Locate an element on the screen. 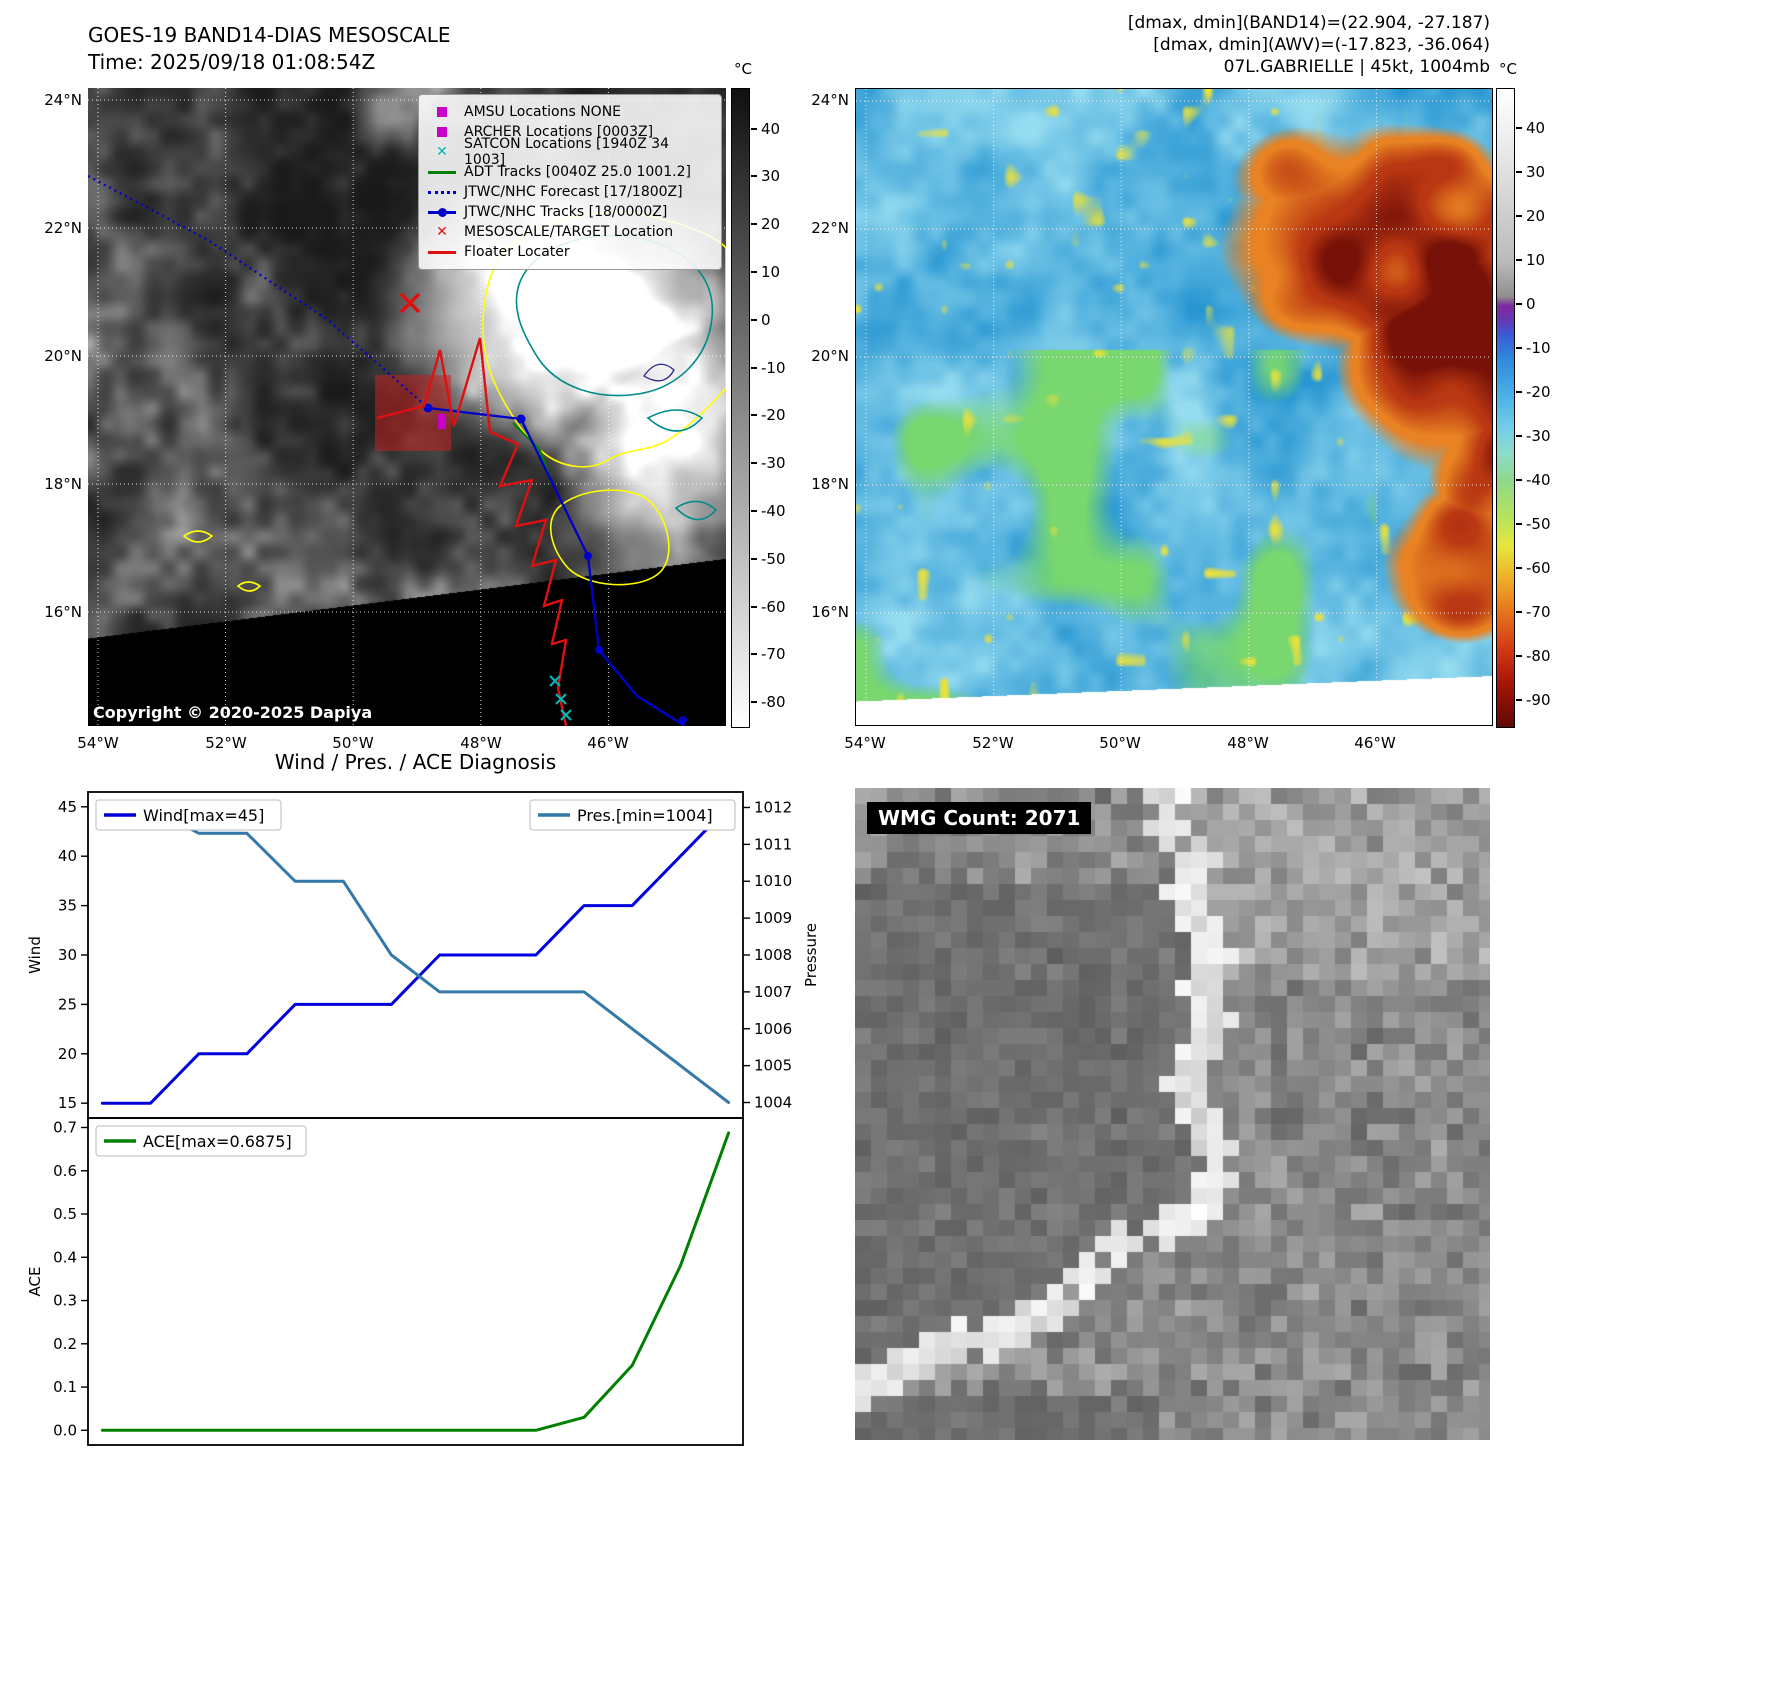 The width and height of the screenshot is (1792, 1690). colorbar-tick-label: -40 is located at coordinates (773, 510).